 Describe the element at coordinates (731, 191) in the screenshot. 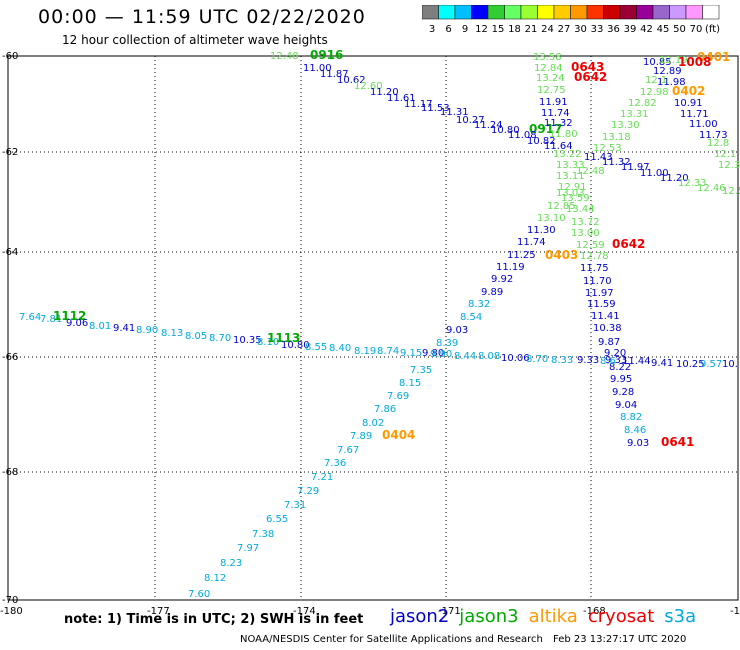

I see `wave-height-label: 12.5` at that location.